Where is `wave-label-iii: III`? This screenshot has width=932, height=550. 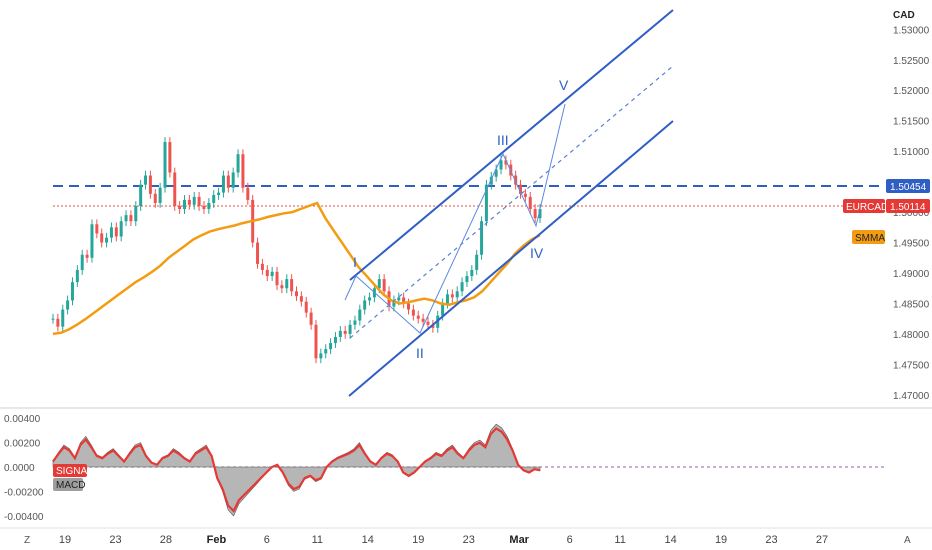 wave-label-iii: III is located at coordinates (503, 140).